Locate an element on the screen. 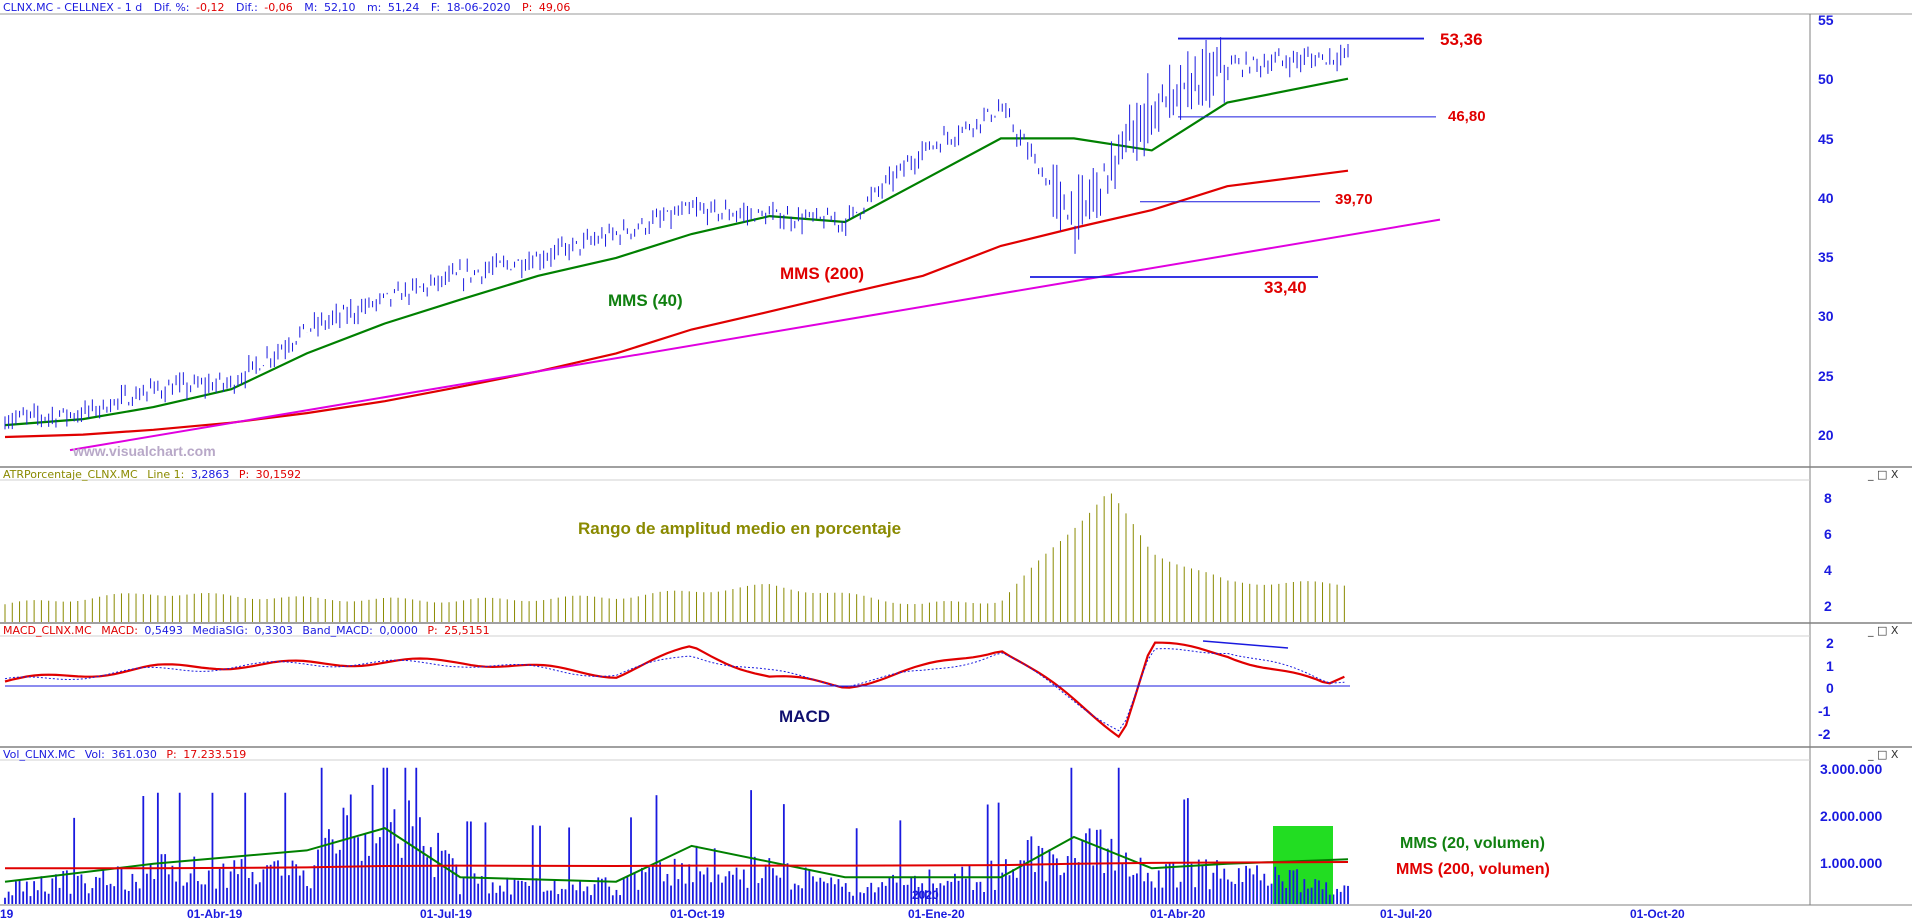  macd-ytick: 1 is located at coordinates (1830, 666).